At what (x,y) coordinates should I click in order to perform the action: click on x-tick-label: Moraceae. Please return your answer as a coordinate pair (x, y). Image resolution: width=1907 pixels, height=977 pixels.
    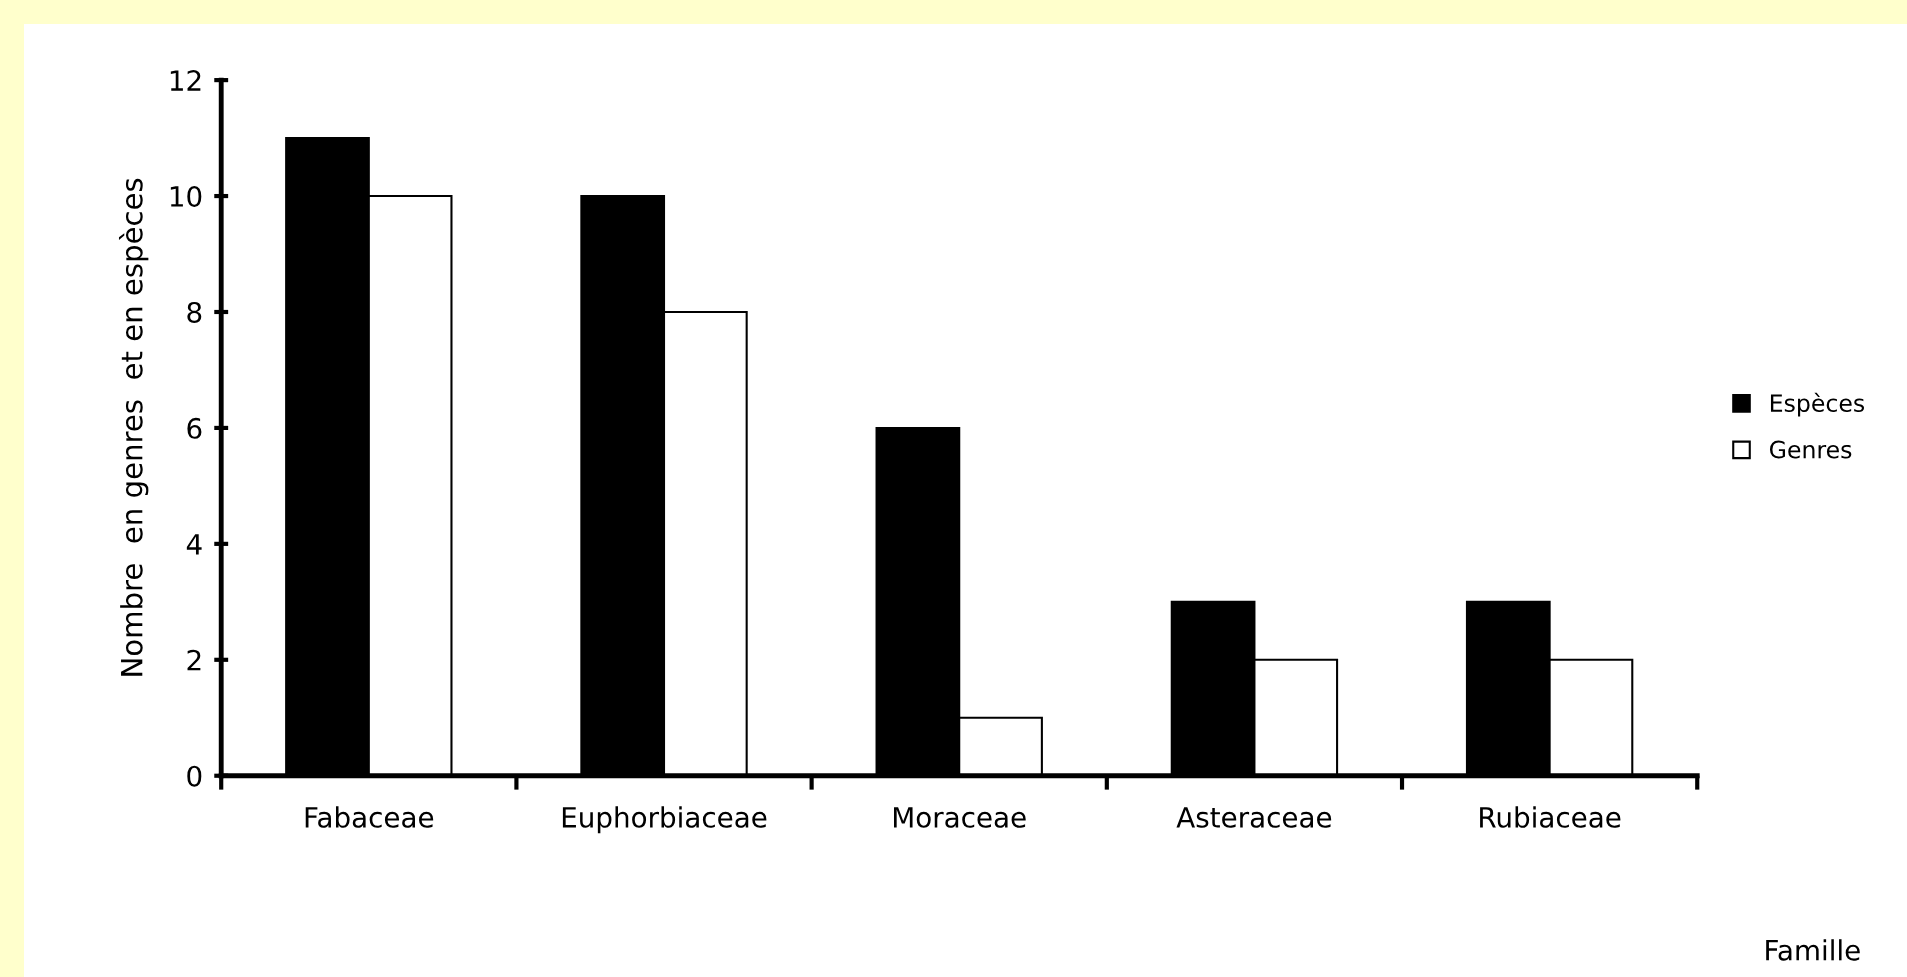
    Looking at the image, I should click on (960, 817).